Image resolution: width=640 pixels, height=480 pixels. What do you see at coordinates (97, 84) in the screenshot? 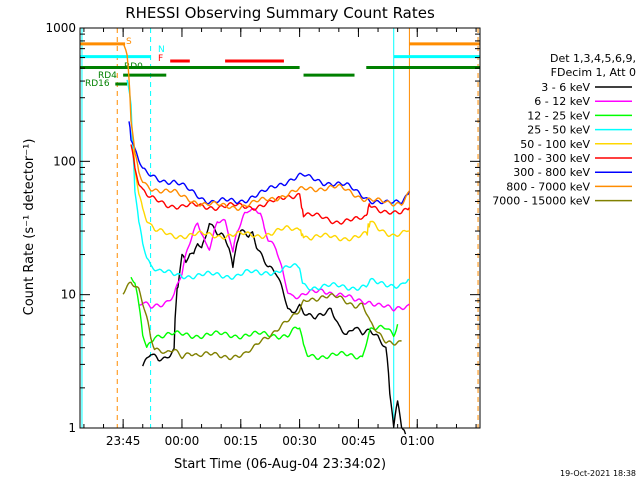
I see `flag-label-rd16: RD16` at bounding box center [97, 84].